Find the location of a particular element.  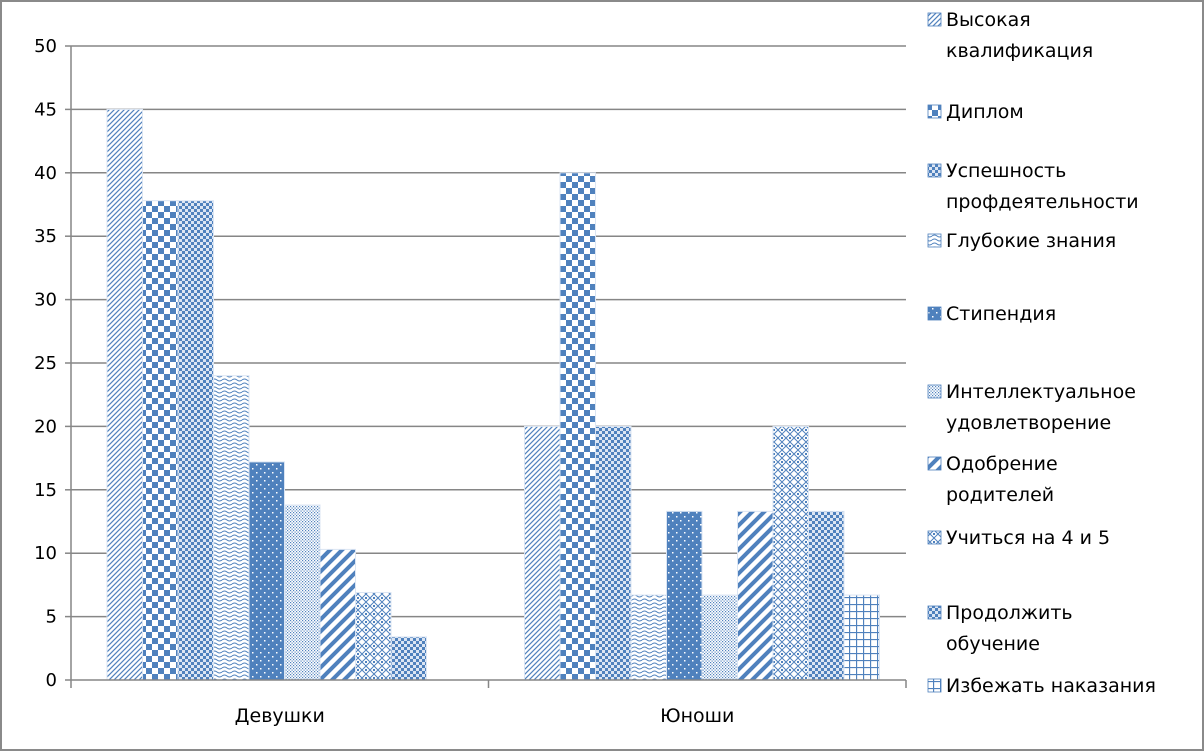

legend-item: Диплом is located at coordinates (975, 112).